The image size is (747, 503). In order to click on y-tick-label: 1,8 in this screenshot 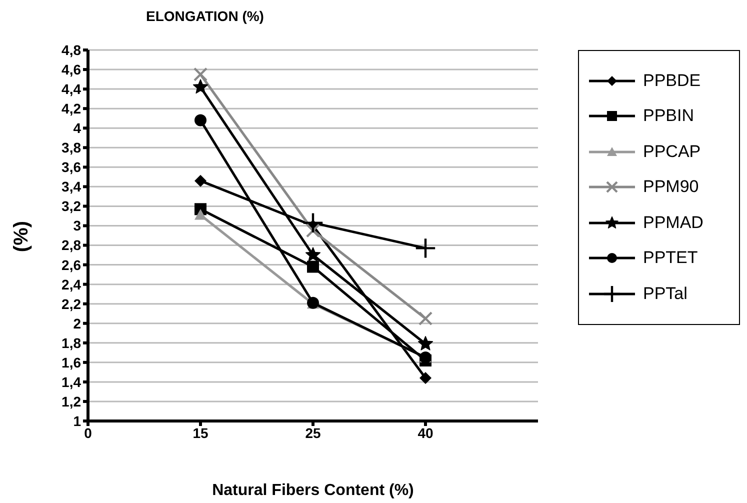, I will do `click(72, 342)`.